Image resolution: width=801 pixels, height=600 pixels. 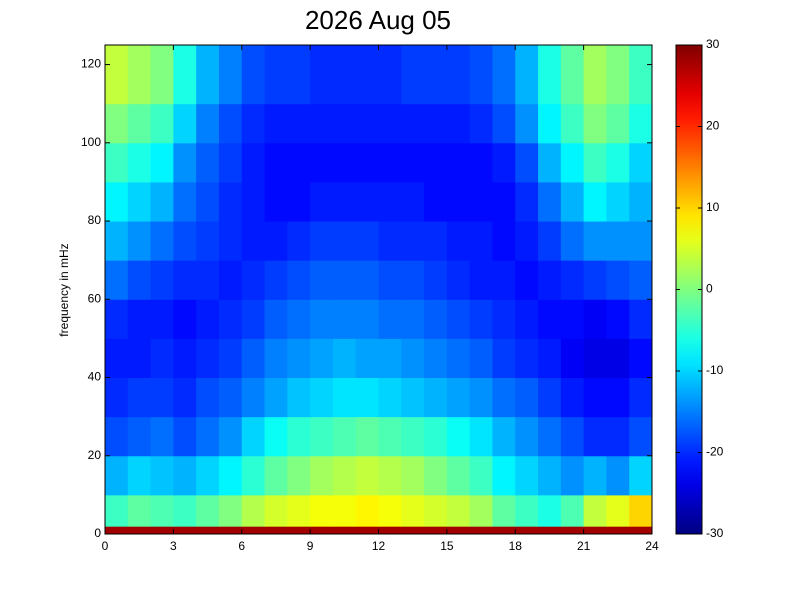 What do you see at coordinates (95, 220) in the screenshot?
I see `y-tick-label: 80` at bounding box center [95, 220].